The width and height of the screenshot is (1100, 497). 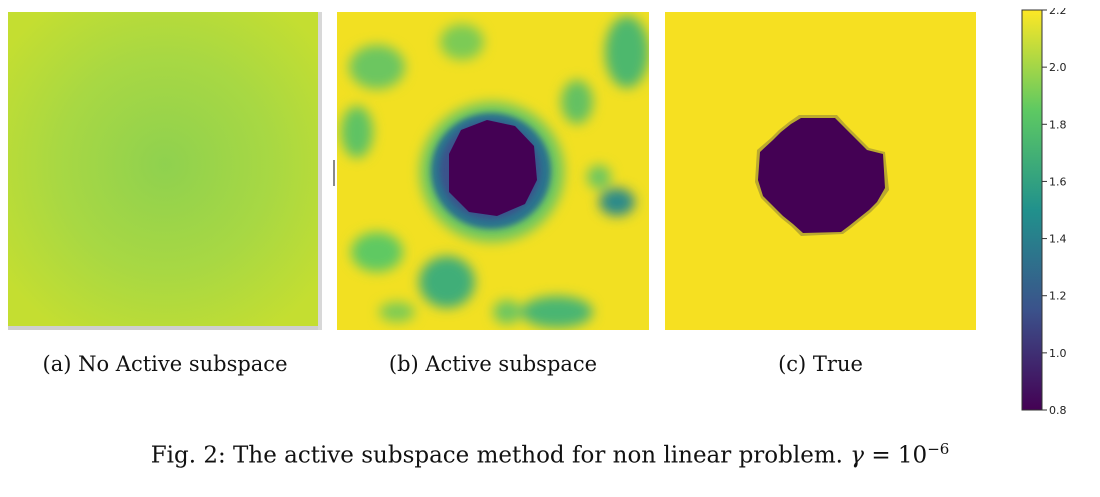 What do you see at coordinates (822, 175) in the screenshot?
I see `true-inclusion` at bounding box center [822, 175].